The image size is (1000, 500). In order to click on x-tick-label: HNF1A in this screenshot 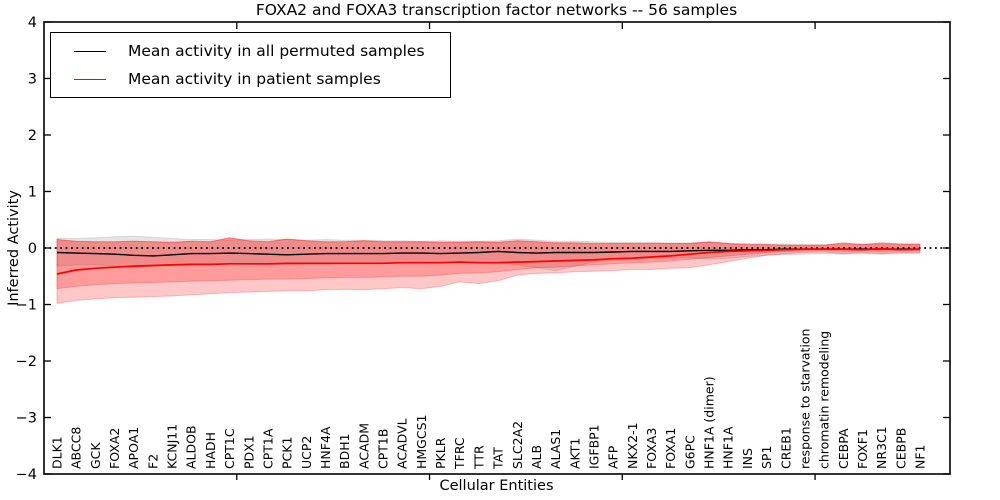, I will do `click(728, 447)`.